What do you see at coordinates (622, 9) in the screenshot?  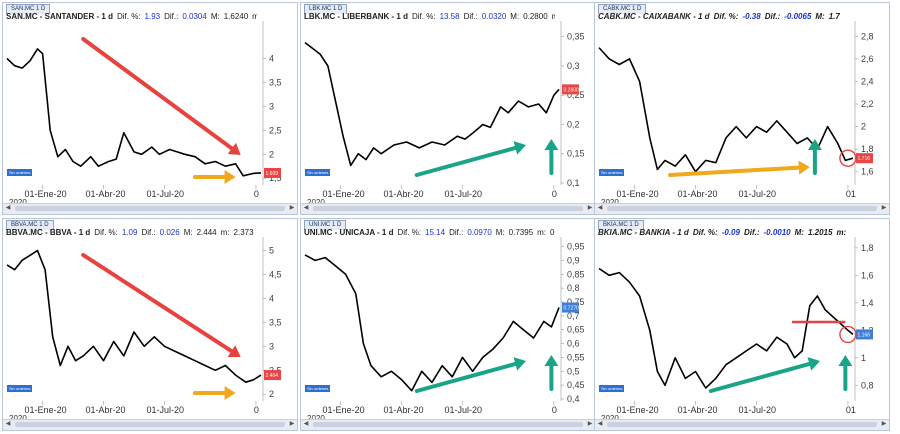 I see `chart-tab: CABK.MC 1 D` at bounding box center [622, 9].